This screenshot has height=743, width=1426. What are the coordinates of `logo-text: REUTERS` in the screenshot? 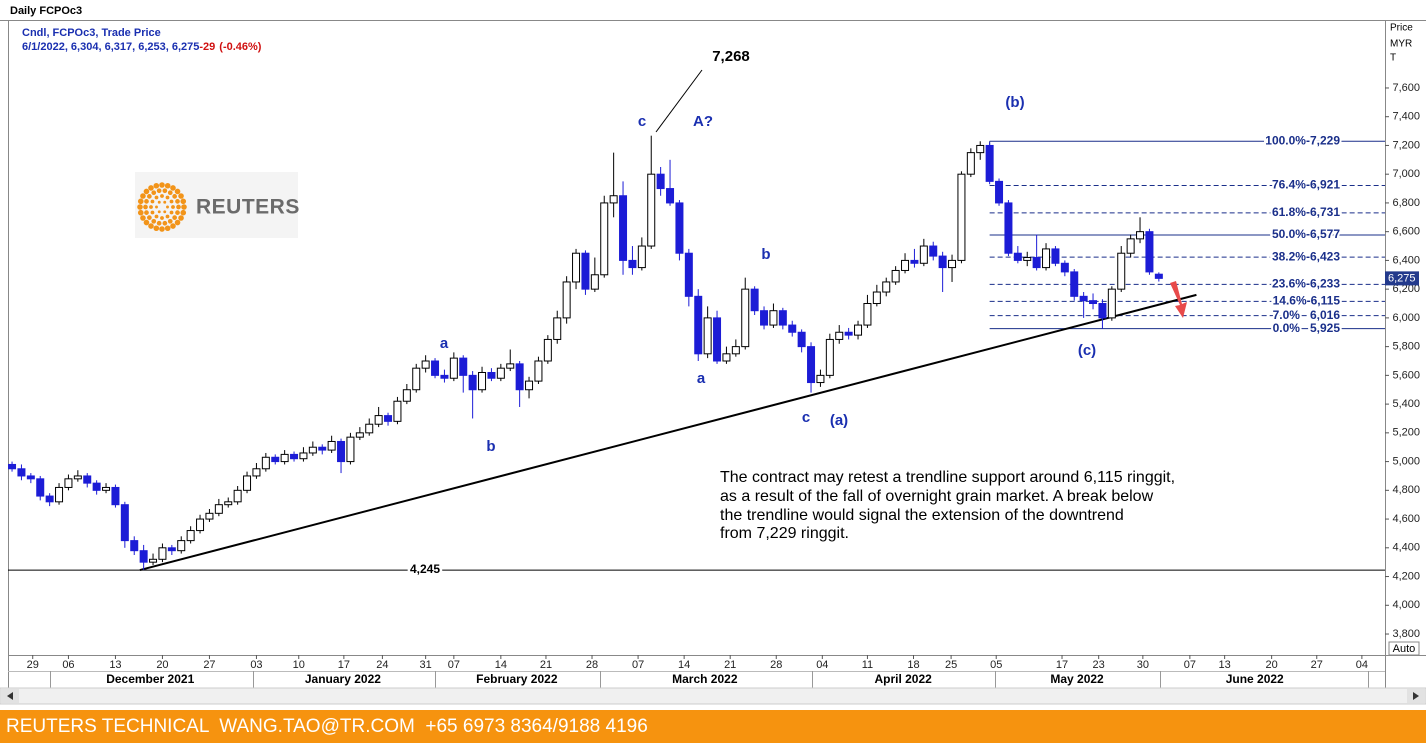 It's located at (248, 207).